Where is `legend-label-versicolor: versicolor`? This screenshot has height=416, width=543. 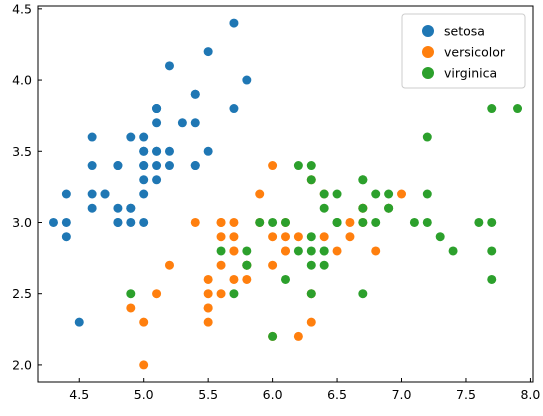
legend-label-versicolor: versicolor is located at coordinates (475, 52).